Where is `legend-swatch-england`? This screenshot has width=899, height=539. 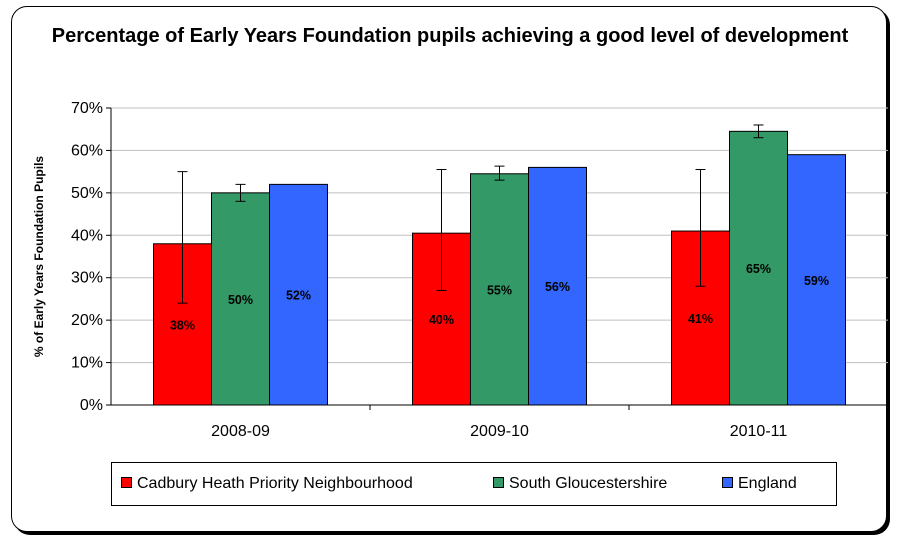 legend-swatch-england is located at coordinates (727, 483).